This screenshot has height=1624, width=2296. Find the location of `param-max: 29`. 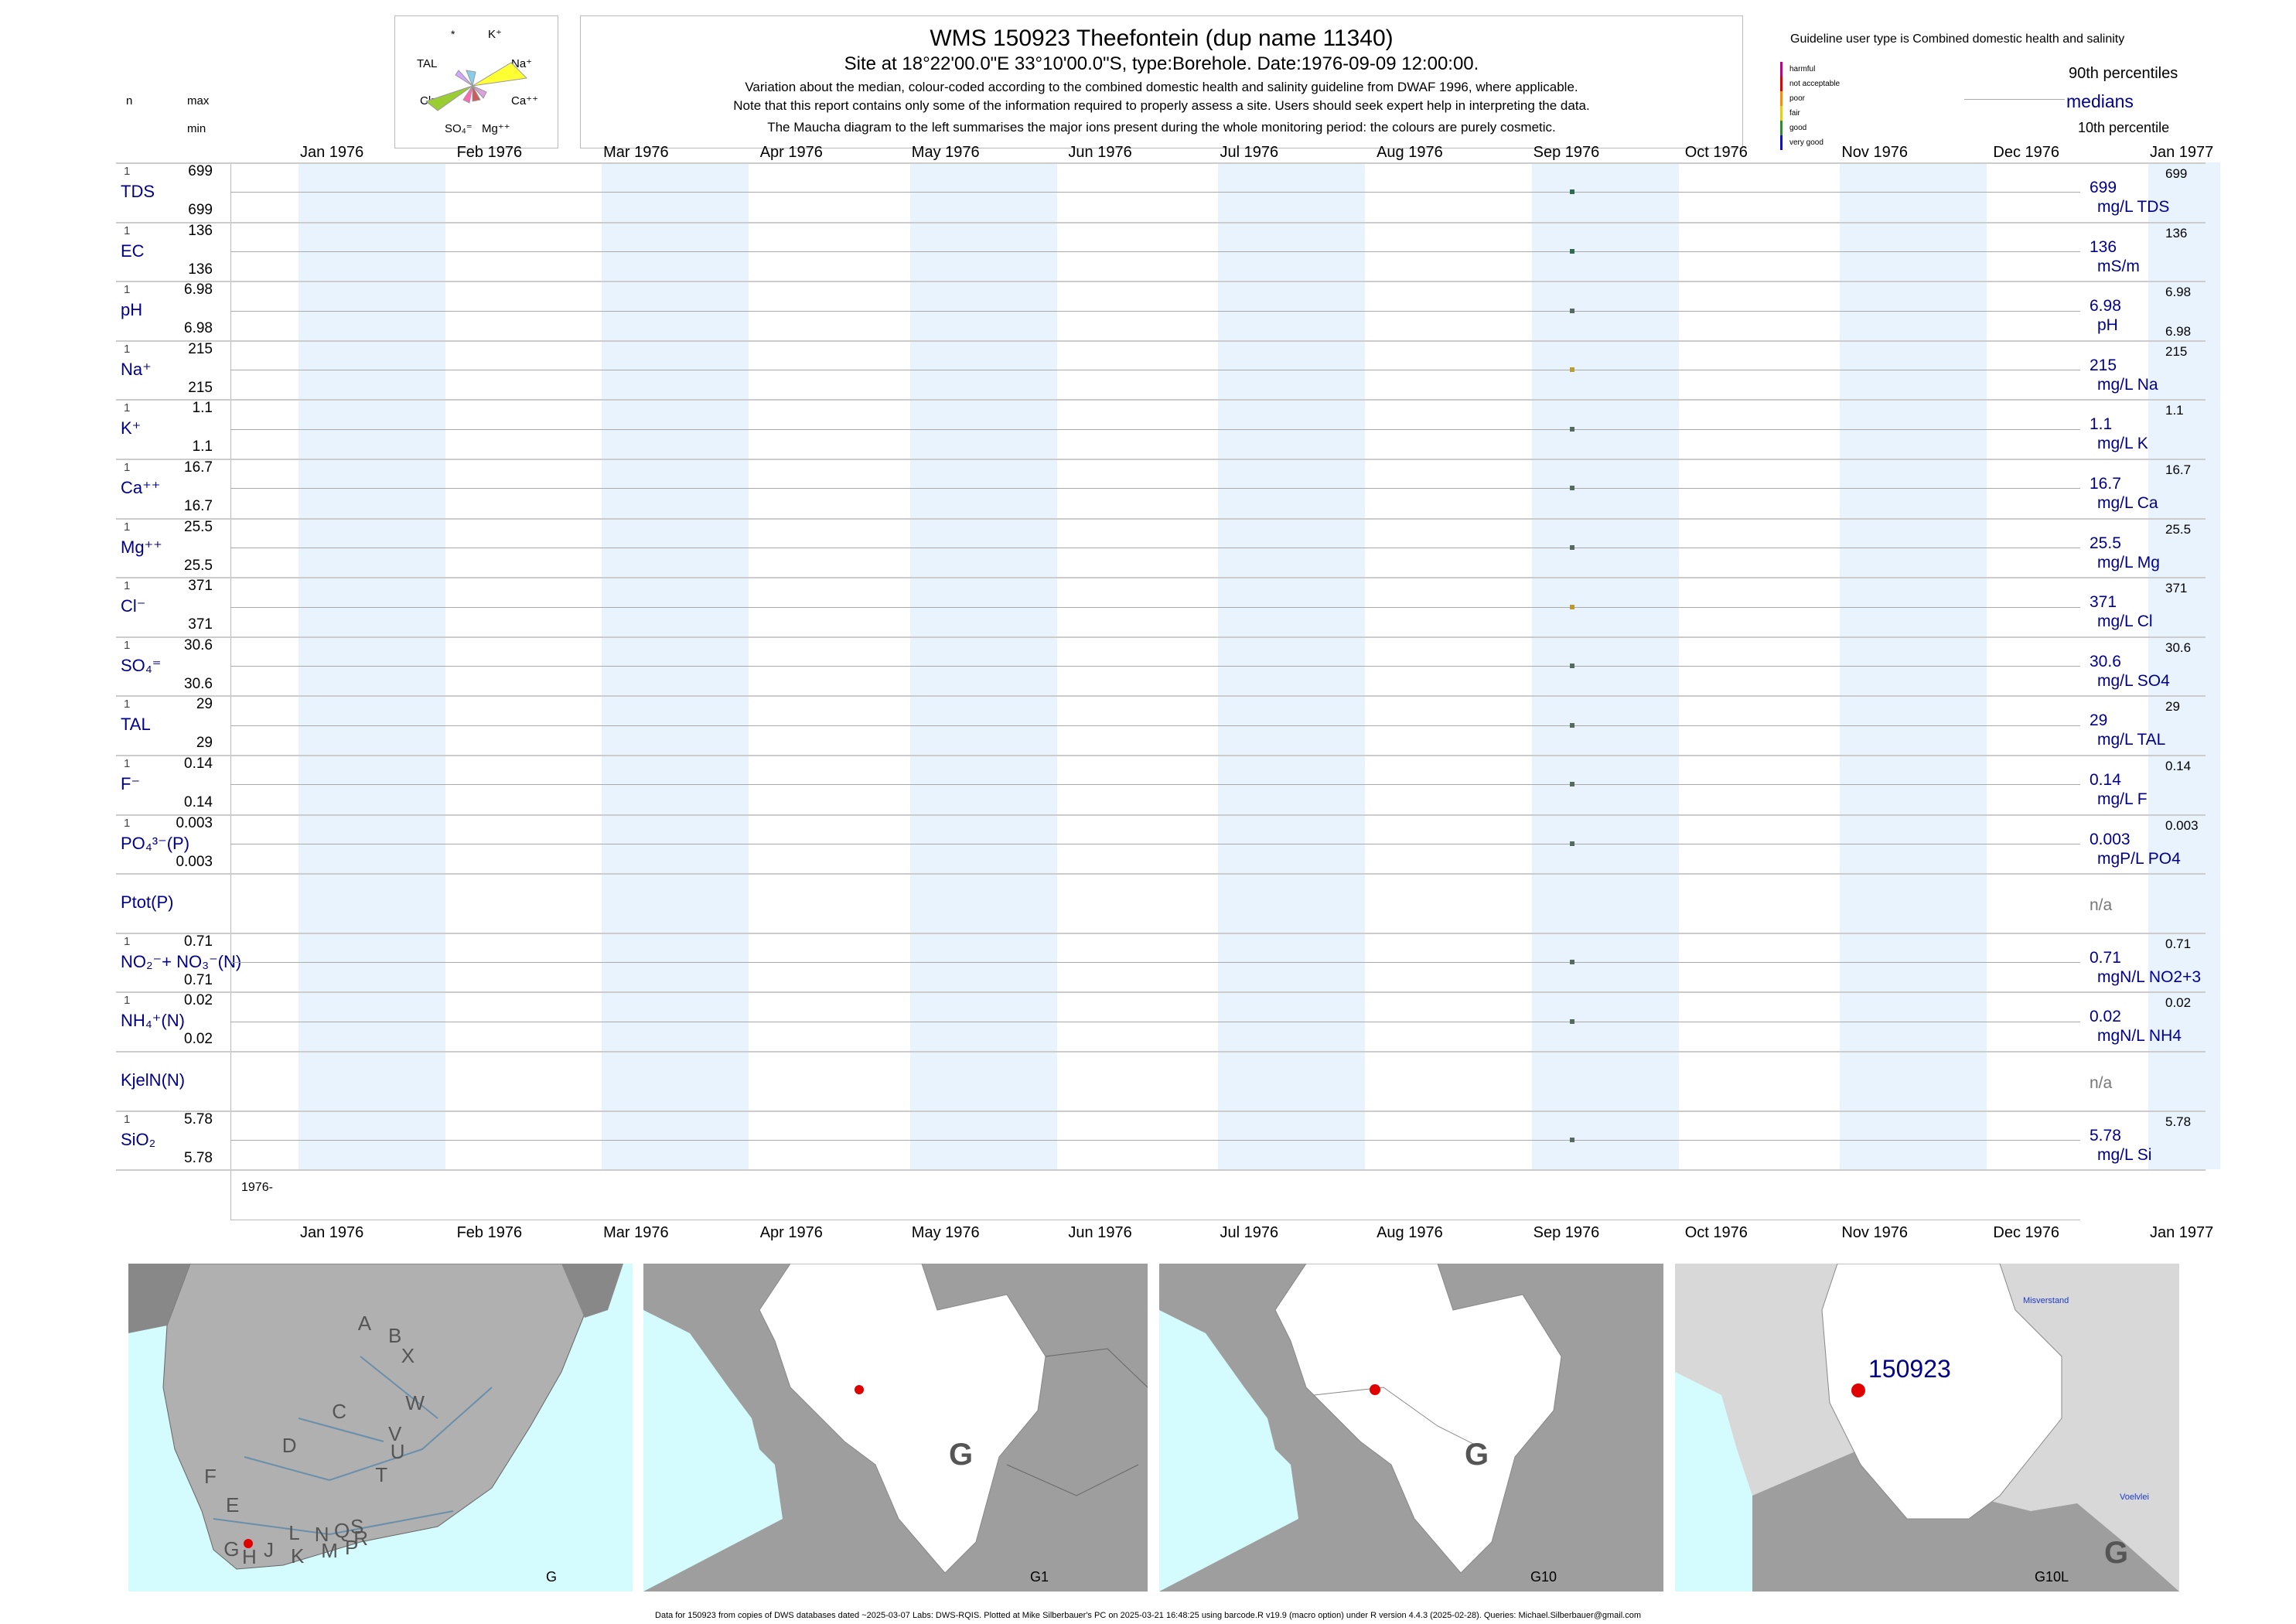

param-max: 29 is located at coordinates (204, 704).